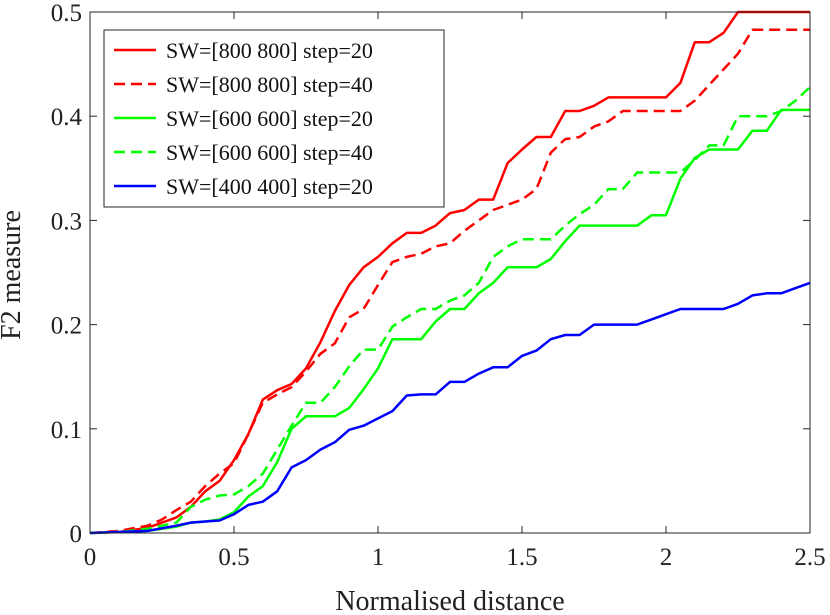 The image size is (830, 615). I want to click on legend-label-3: SW=[600 600] step=20, so click(269, 118).